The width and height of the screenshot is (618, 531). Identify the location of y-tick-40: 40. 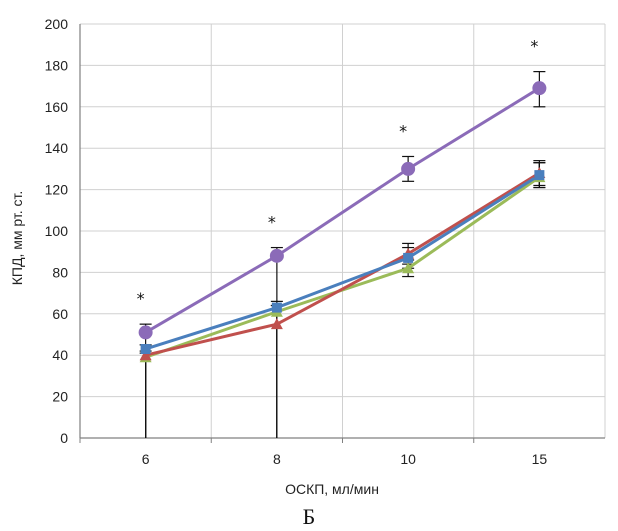
(60, 355).